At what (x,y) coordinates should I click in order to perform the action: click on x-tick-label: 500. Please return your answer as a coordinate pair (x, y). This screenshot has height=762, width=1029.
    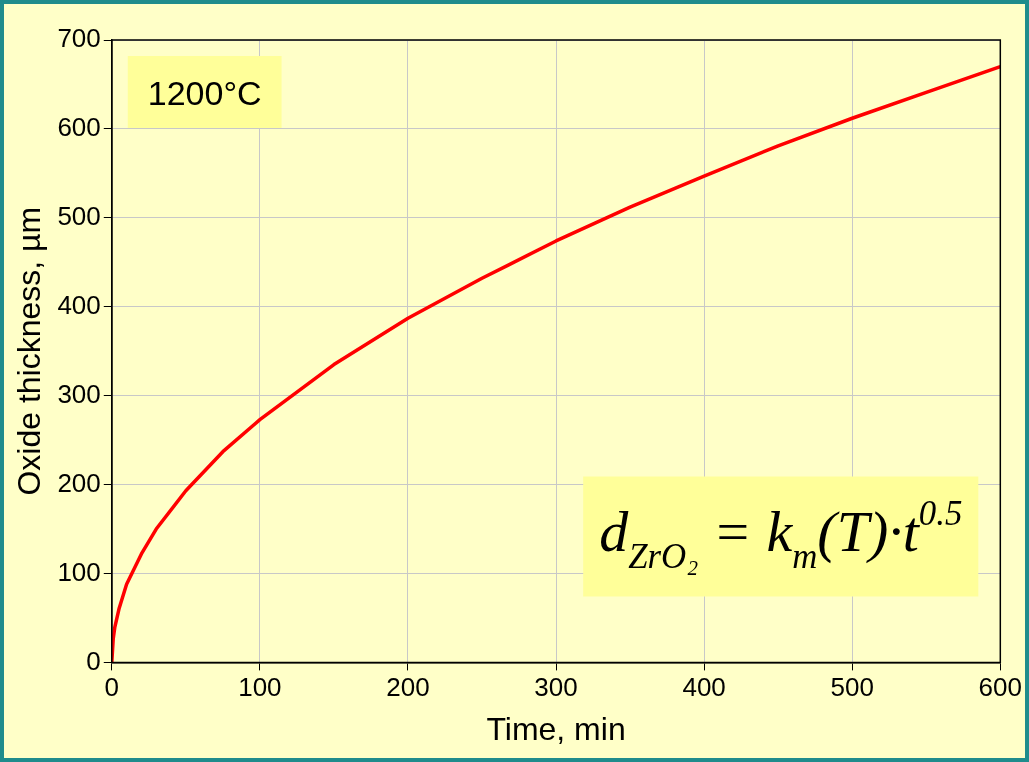
    Looking at the image, I should click on (852, 687).